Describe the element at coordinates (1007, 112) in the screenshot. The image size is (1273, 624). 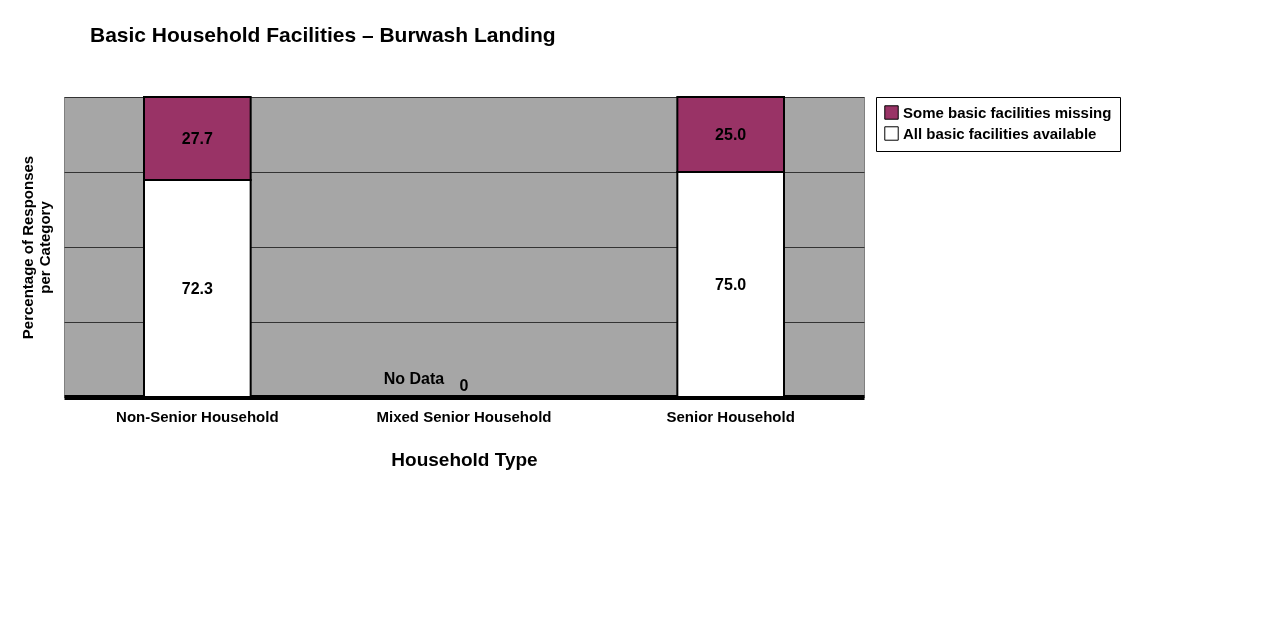
I see `legend-label: Some basic facilities missing` at that location.